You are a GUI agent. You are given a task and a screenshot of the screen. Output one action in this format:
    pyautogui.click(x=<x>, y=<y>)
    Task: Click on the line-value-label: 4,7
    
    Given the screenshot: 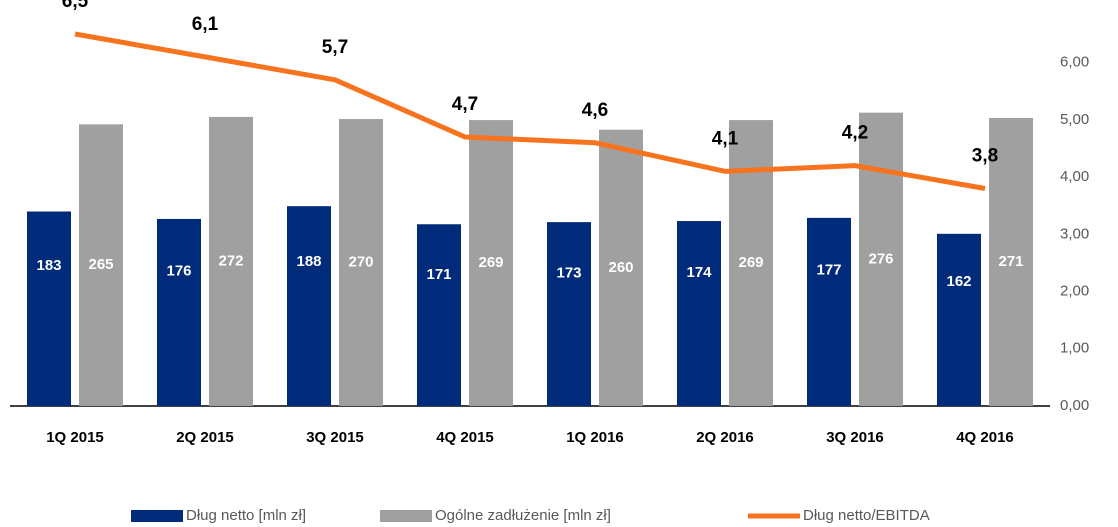 What is the action you would take?
    pyautogui.click(x=465, y=104)
    